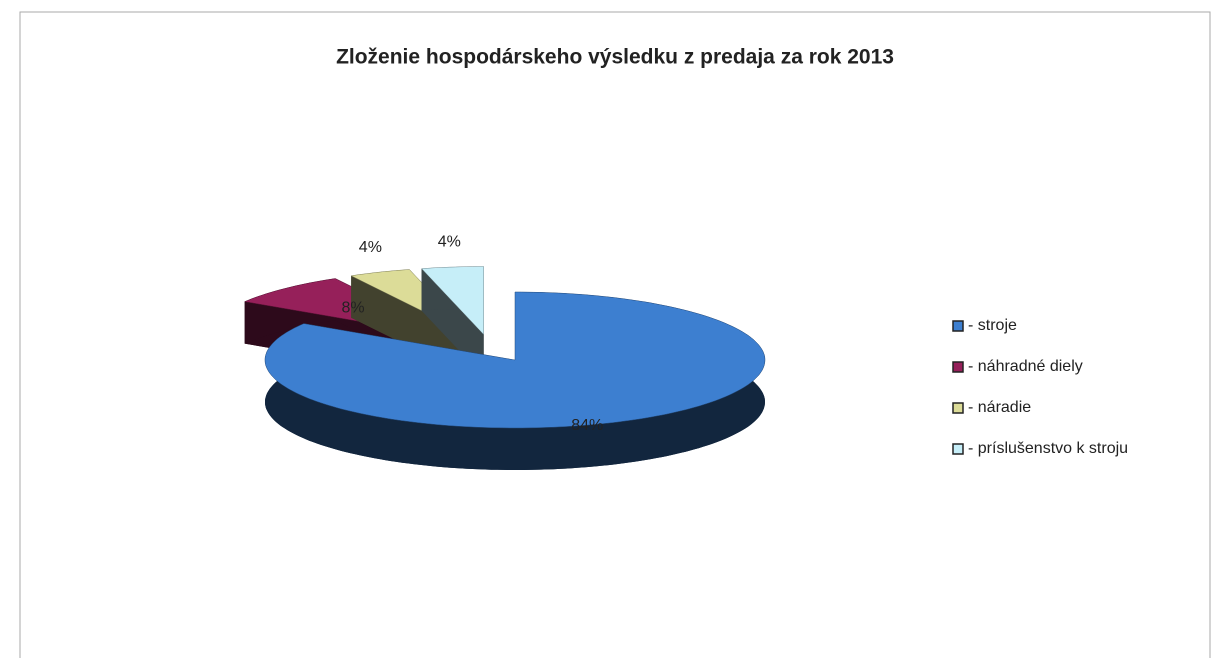 The image size is (1213, 658). Describe the element at coordinates (1025, 366) in the screenshot. I see `legend-label: - náhradné diely` at that location.